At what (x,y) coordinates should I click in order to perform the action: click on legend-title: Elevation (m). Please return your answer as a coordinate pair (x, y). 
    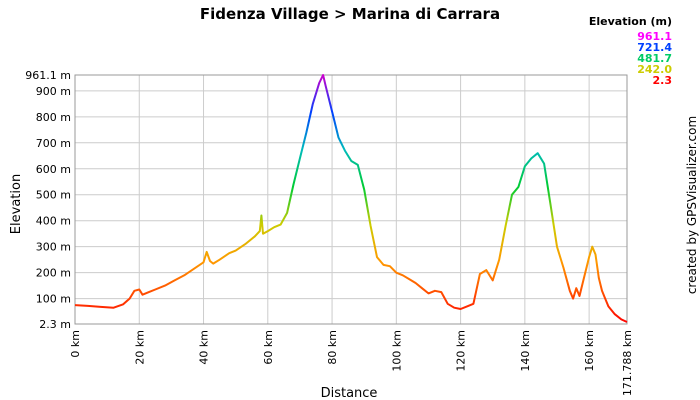
    Looking at the image, I should click on (630, 21).